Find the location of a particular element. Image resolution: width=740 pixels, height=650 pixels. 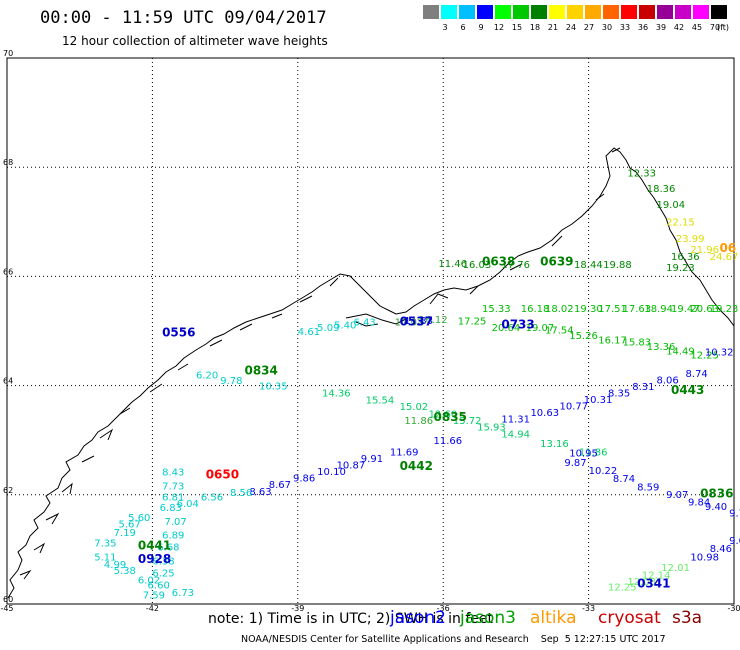

pass-time-label: 0733 is located at coordinates (517, 324).